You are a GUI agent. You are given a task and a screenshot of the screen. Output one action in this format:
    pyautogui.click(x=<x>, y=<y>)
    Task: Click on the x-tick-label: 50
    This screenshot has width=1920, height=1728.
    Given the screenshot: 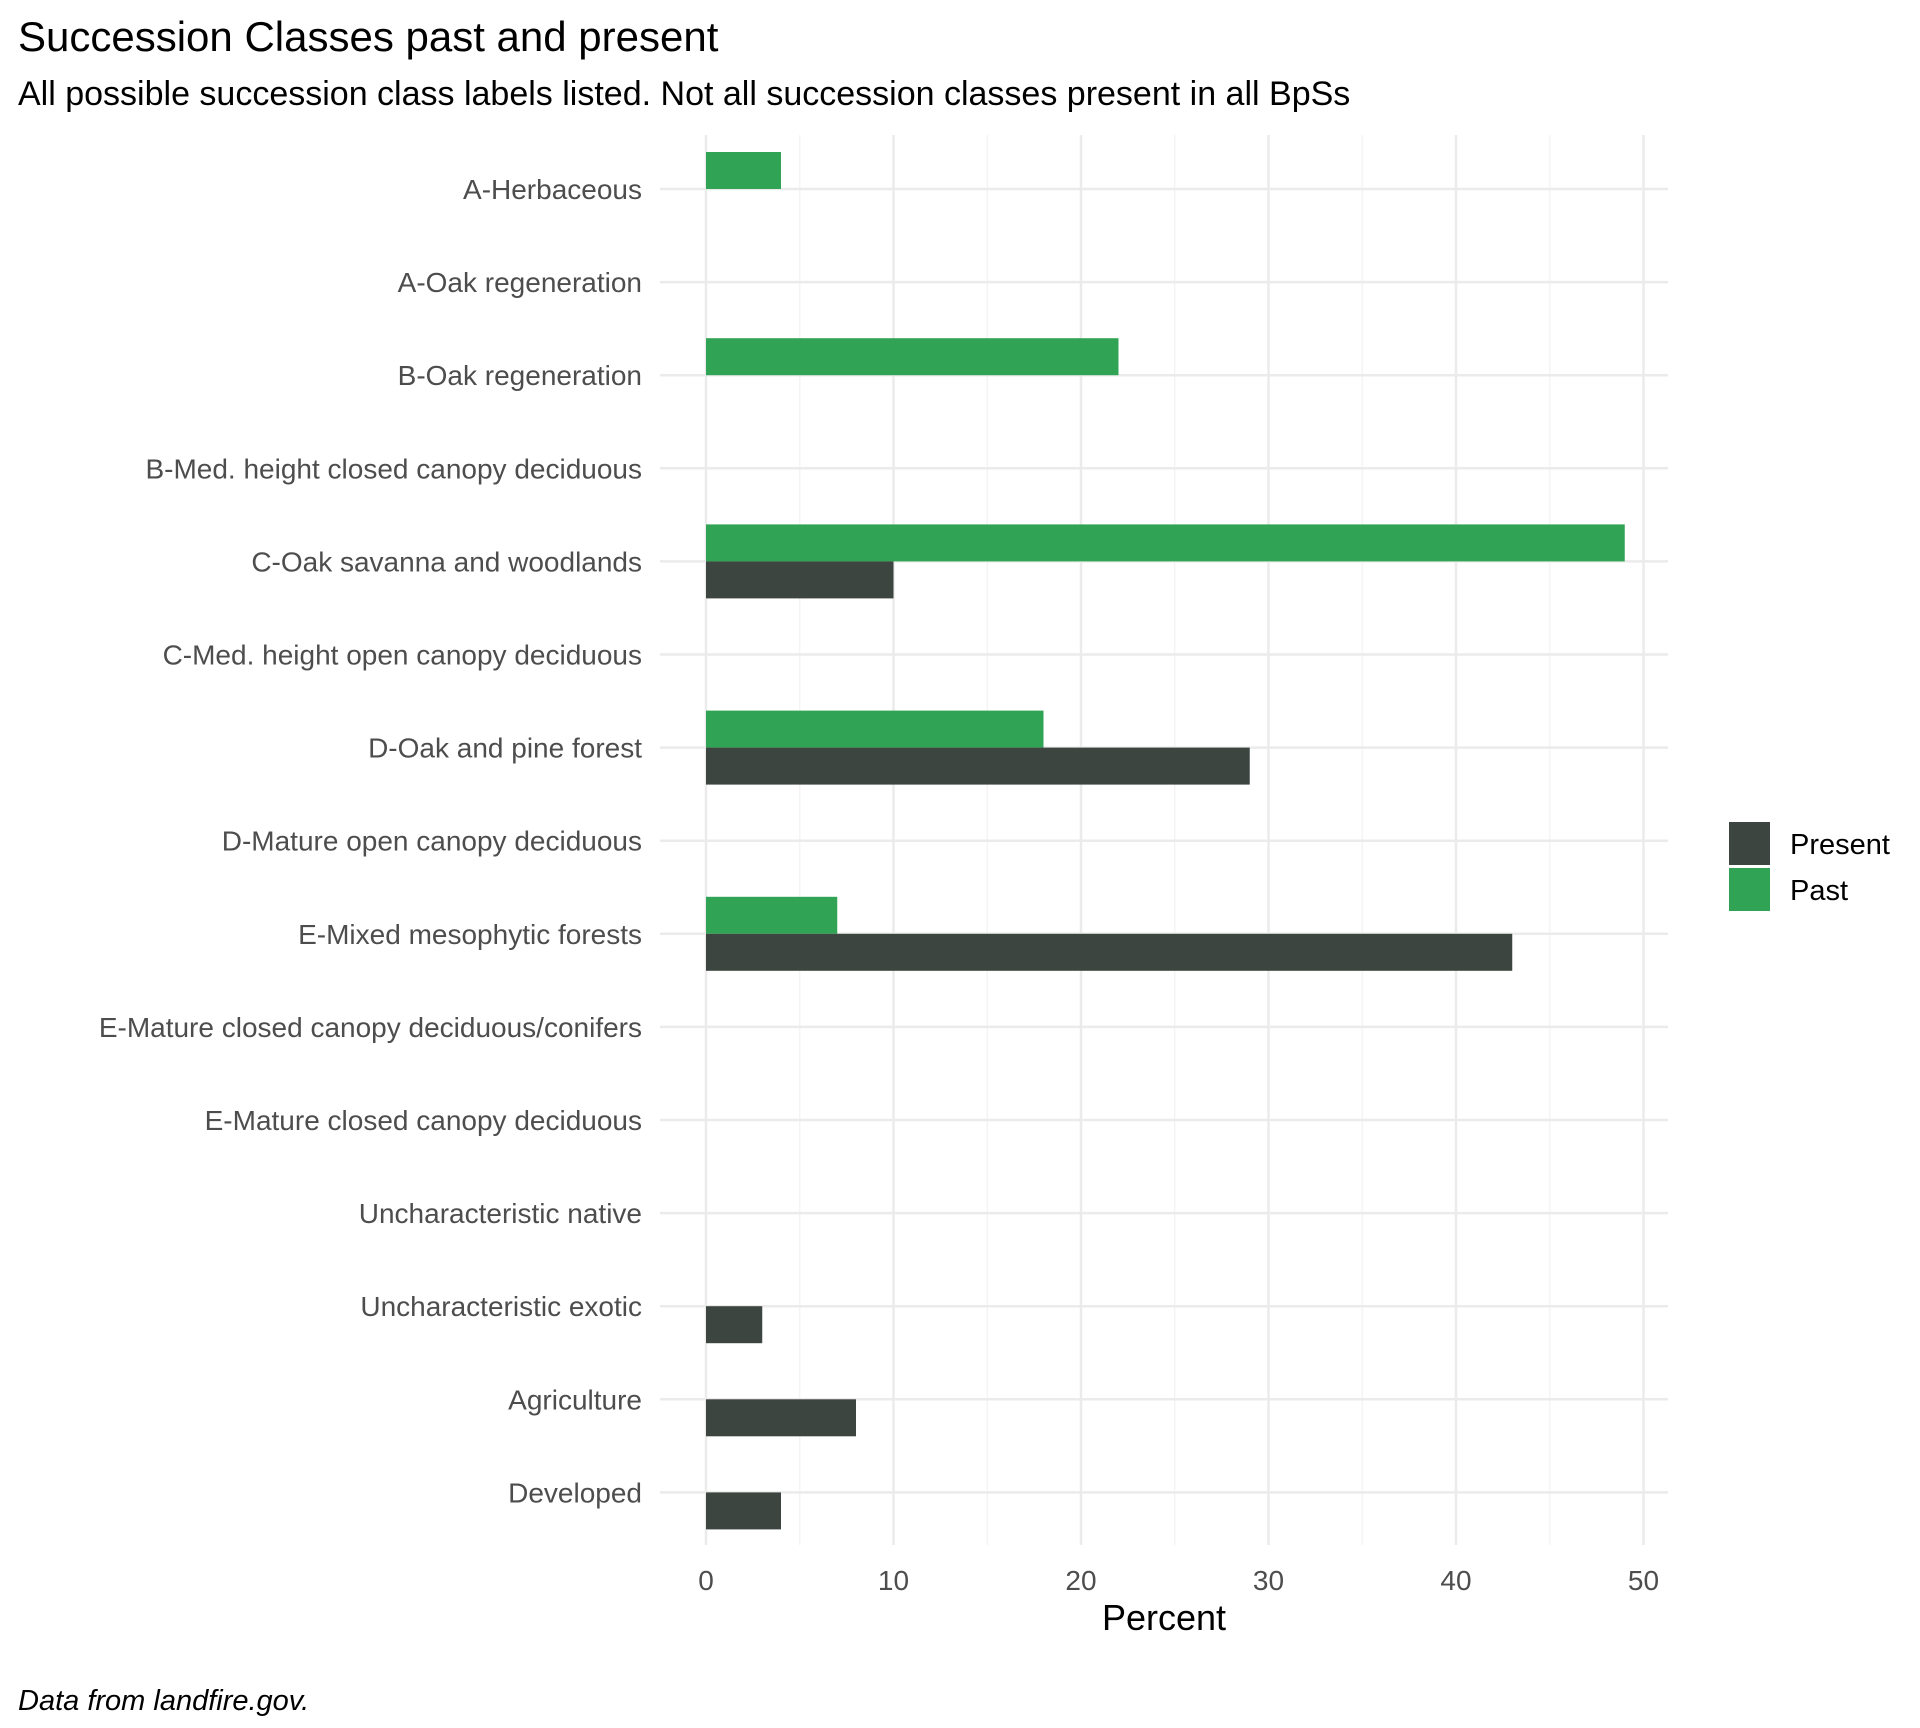 What is the action you would take?
    pyautogui.click(x=1643, y=1580)
    